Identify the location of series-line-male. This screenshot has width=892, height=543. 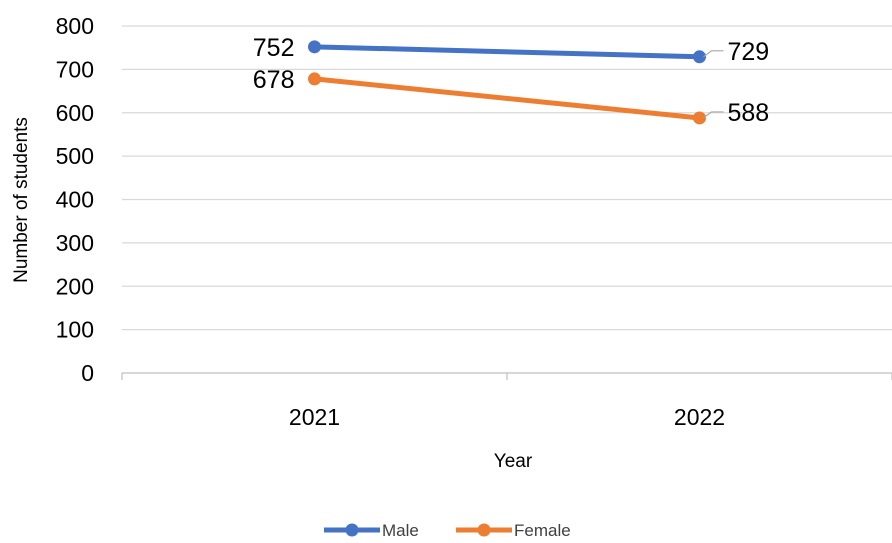
(507, 52).